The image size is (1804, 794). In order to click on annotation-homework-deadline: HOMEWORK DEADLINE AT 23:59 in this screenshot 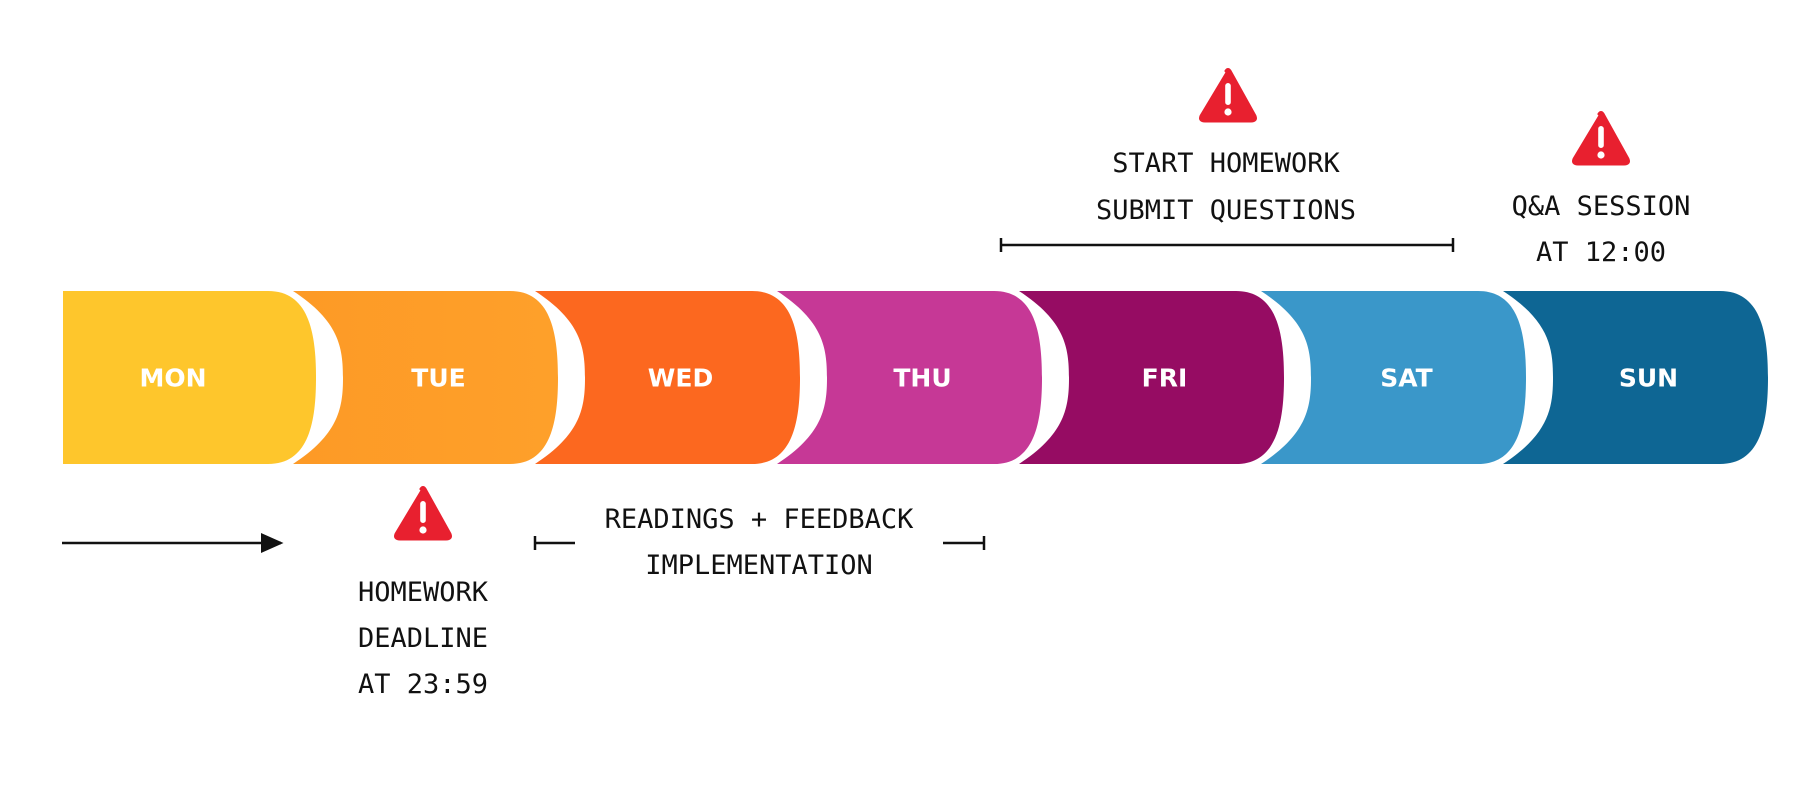, I will do `click(423, 593)`.